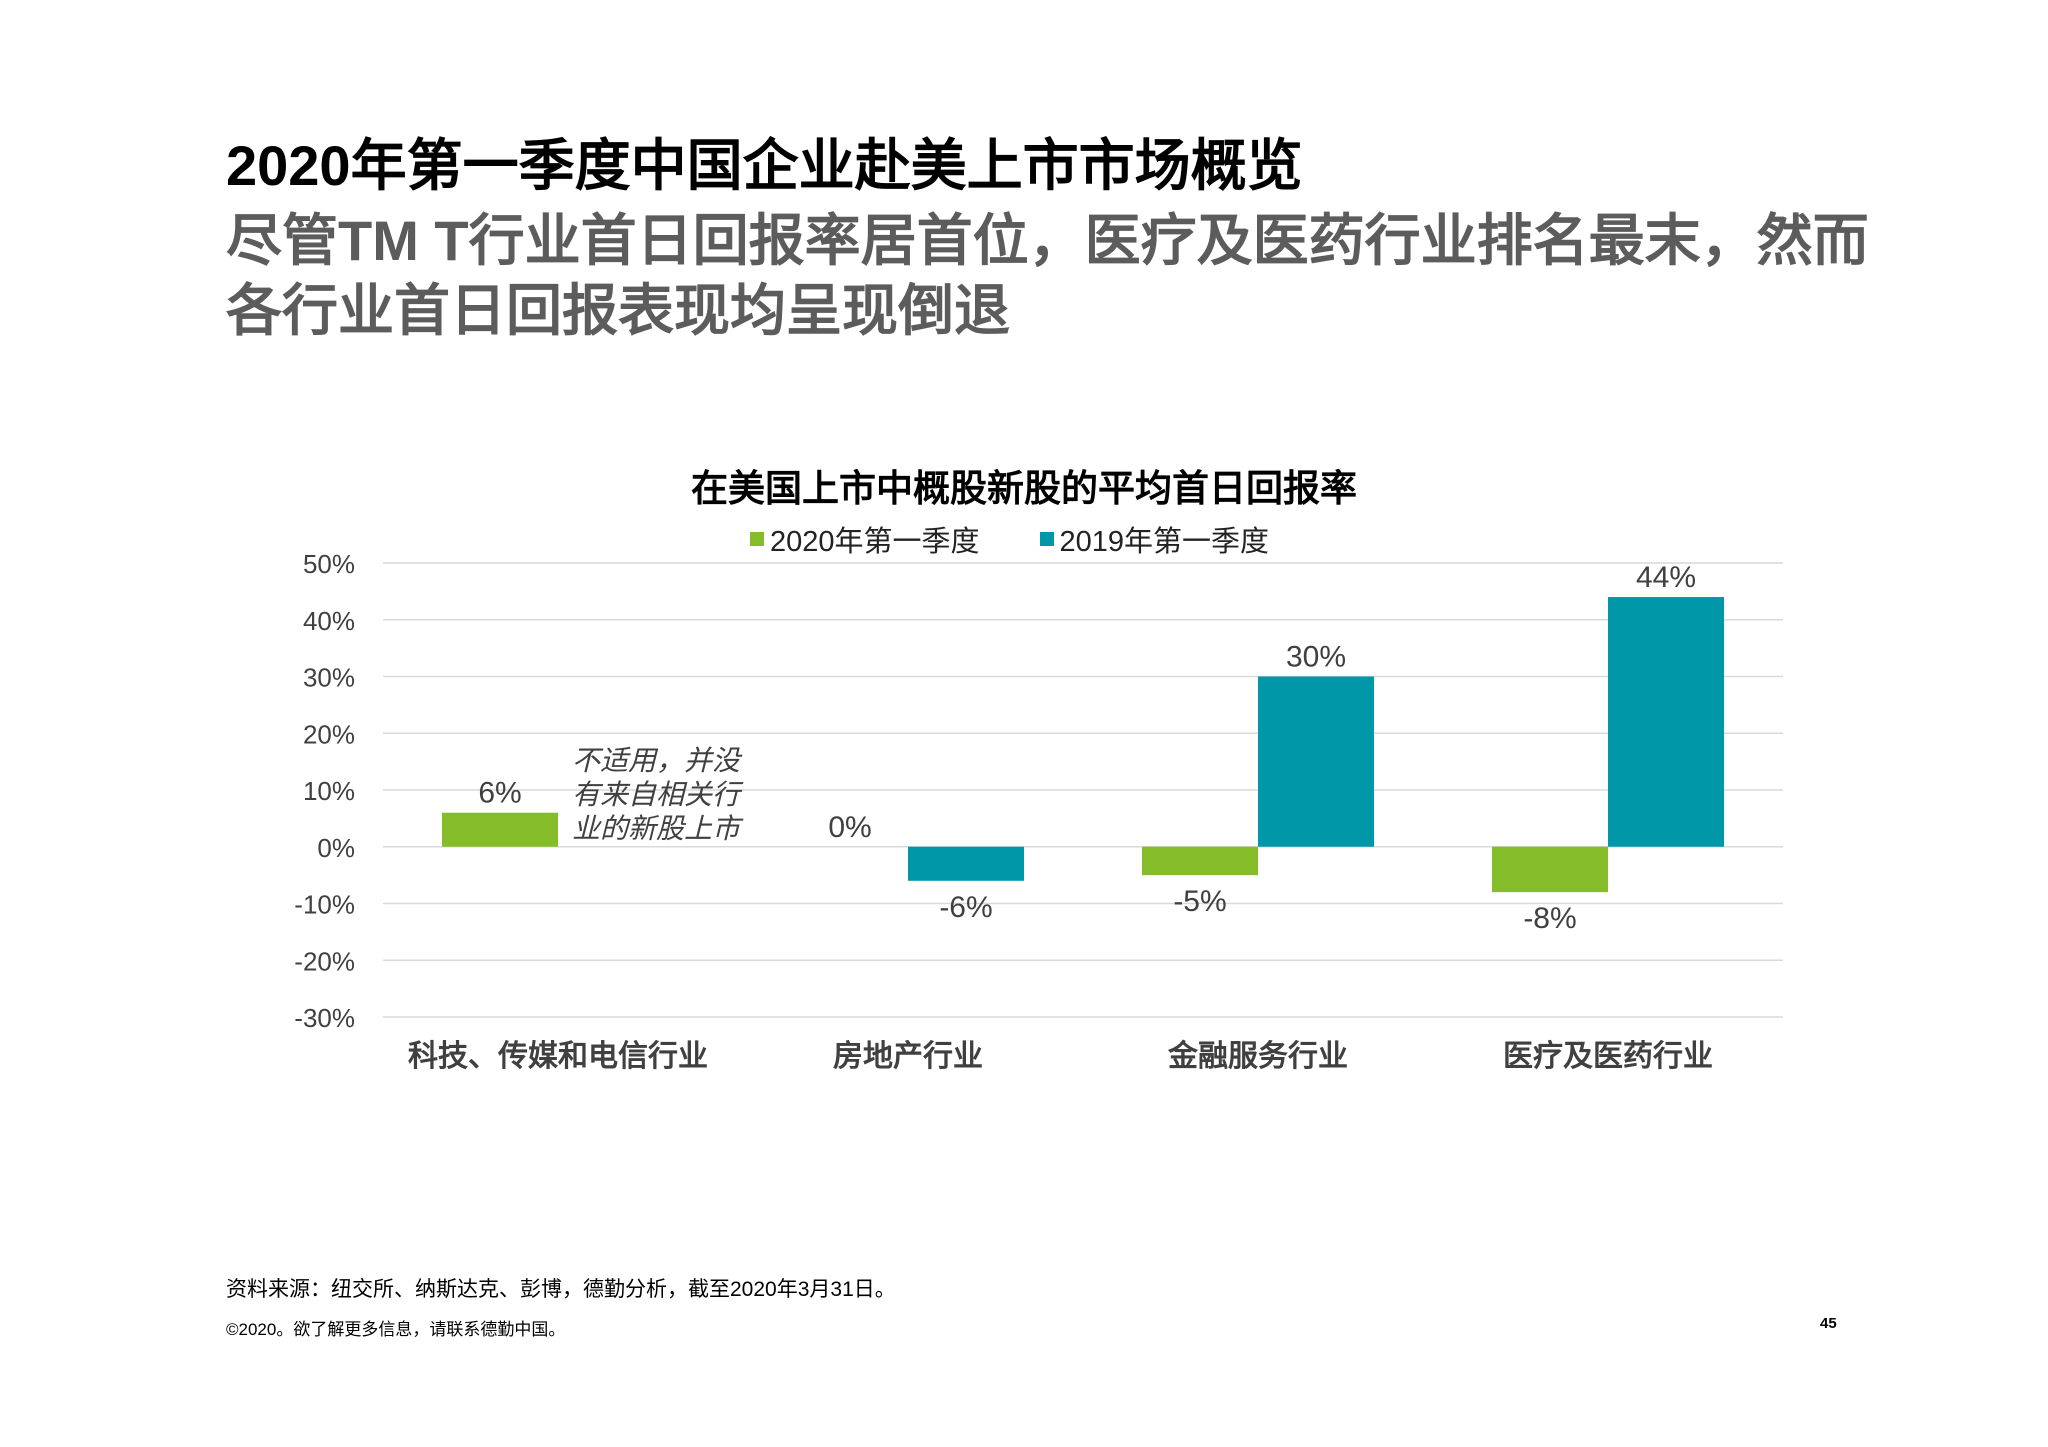  I want to click on data-label: -5%, so click(1199, 901).